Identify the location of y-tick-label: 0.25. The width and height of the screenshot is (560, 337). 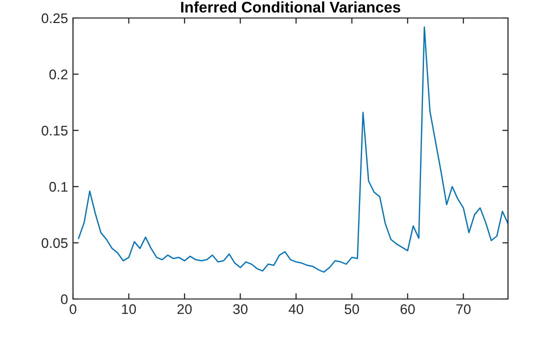
(55, 18).